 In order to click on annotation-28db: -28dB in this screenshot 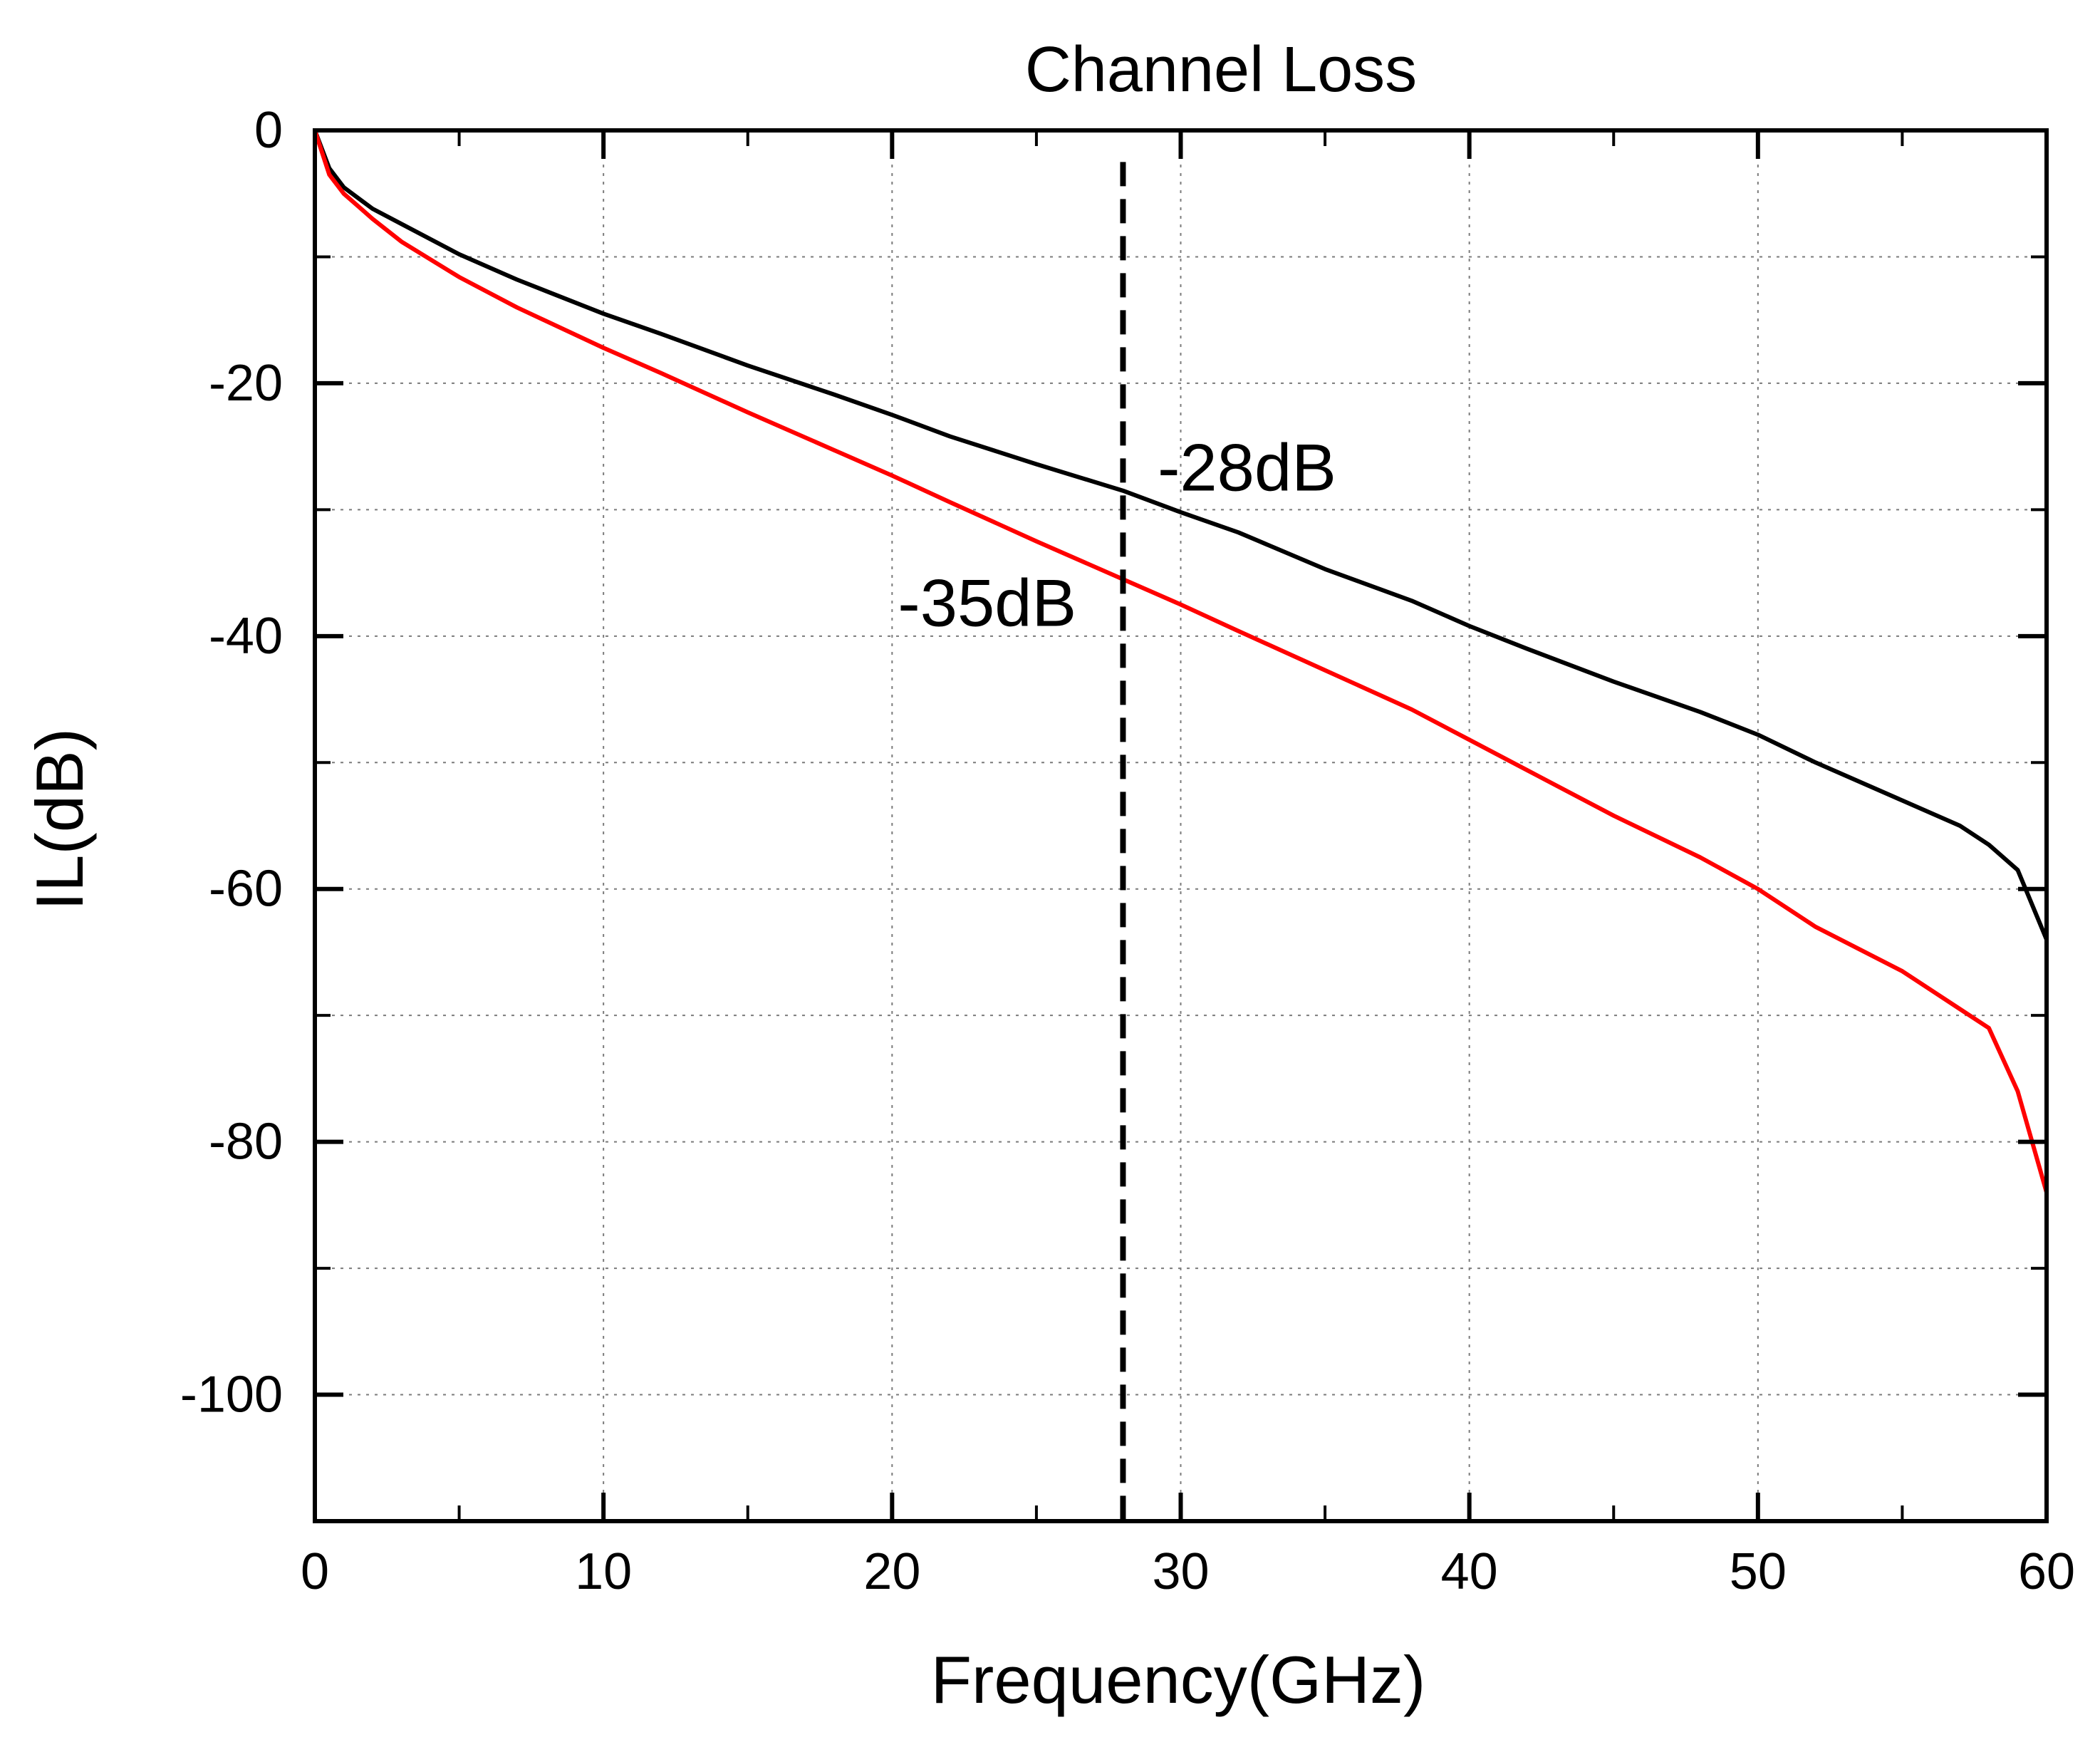, I will do `click(1247, 467)`.